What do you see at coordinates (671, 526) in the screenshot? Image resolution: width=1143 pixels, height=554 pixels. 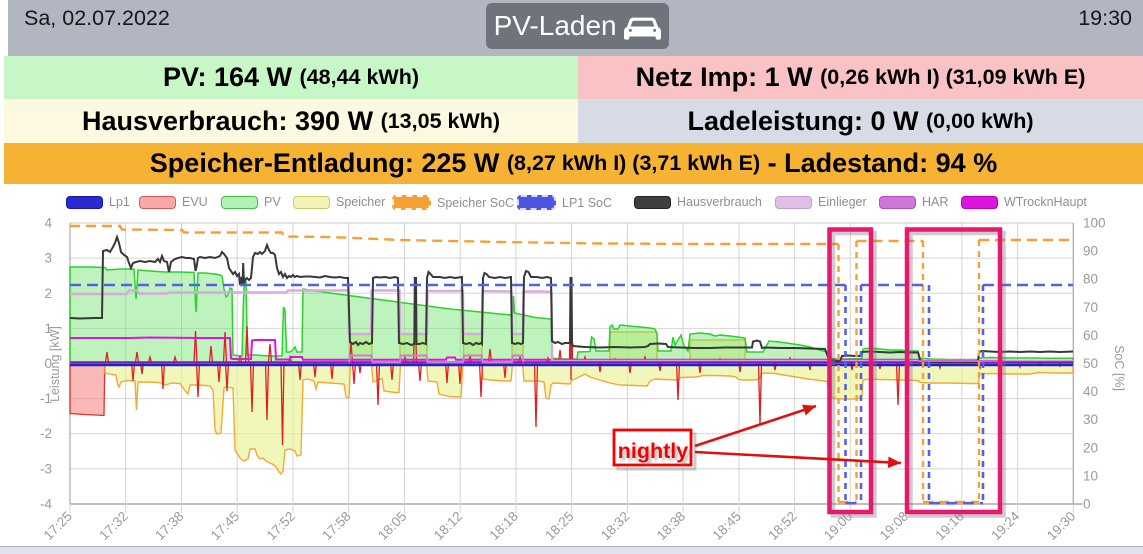 I see `svg-text: 18:38` at bounding box center [671, 526].